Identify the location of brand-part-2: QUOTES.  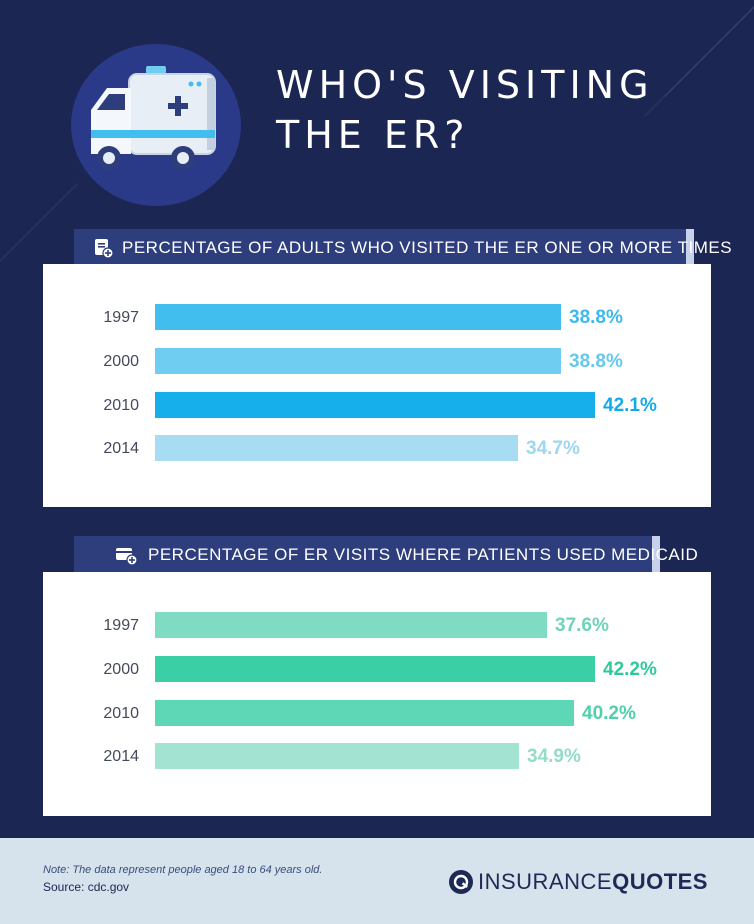
(660, 881).